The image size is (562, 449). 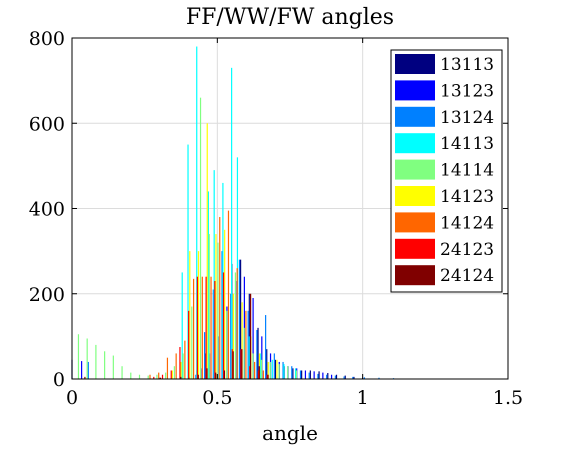 What do you see at coordinates (467, 118) in the screenshot?
I see `legend-label: 13124` at bounding box center [467, 118].